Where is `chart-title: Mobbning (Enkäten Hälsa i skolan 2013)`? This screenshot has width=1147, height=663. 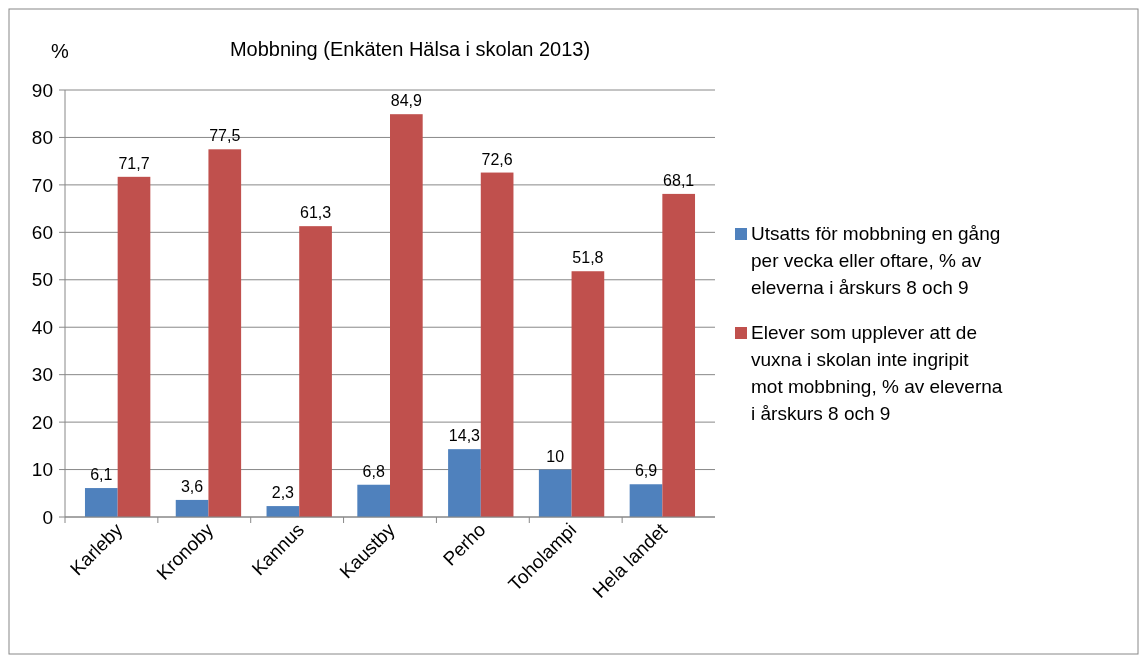
chart-title: Mobbning (Enkäten Hälsa i skolan 2013) is located at coordinates (410, 49).